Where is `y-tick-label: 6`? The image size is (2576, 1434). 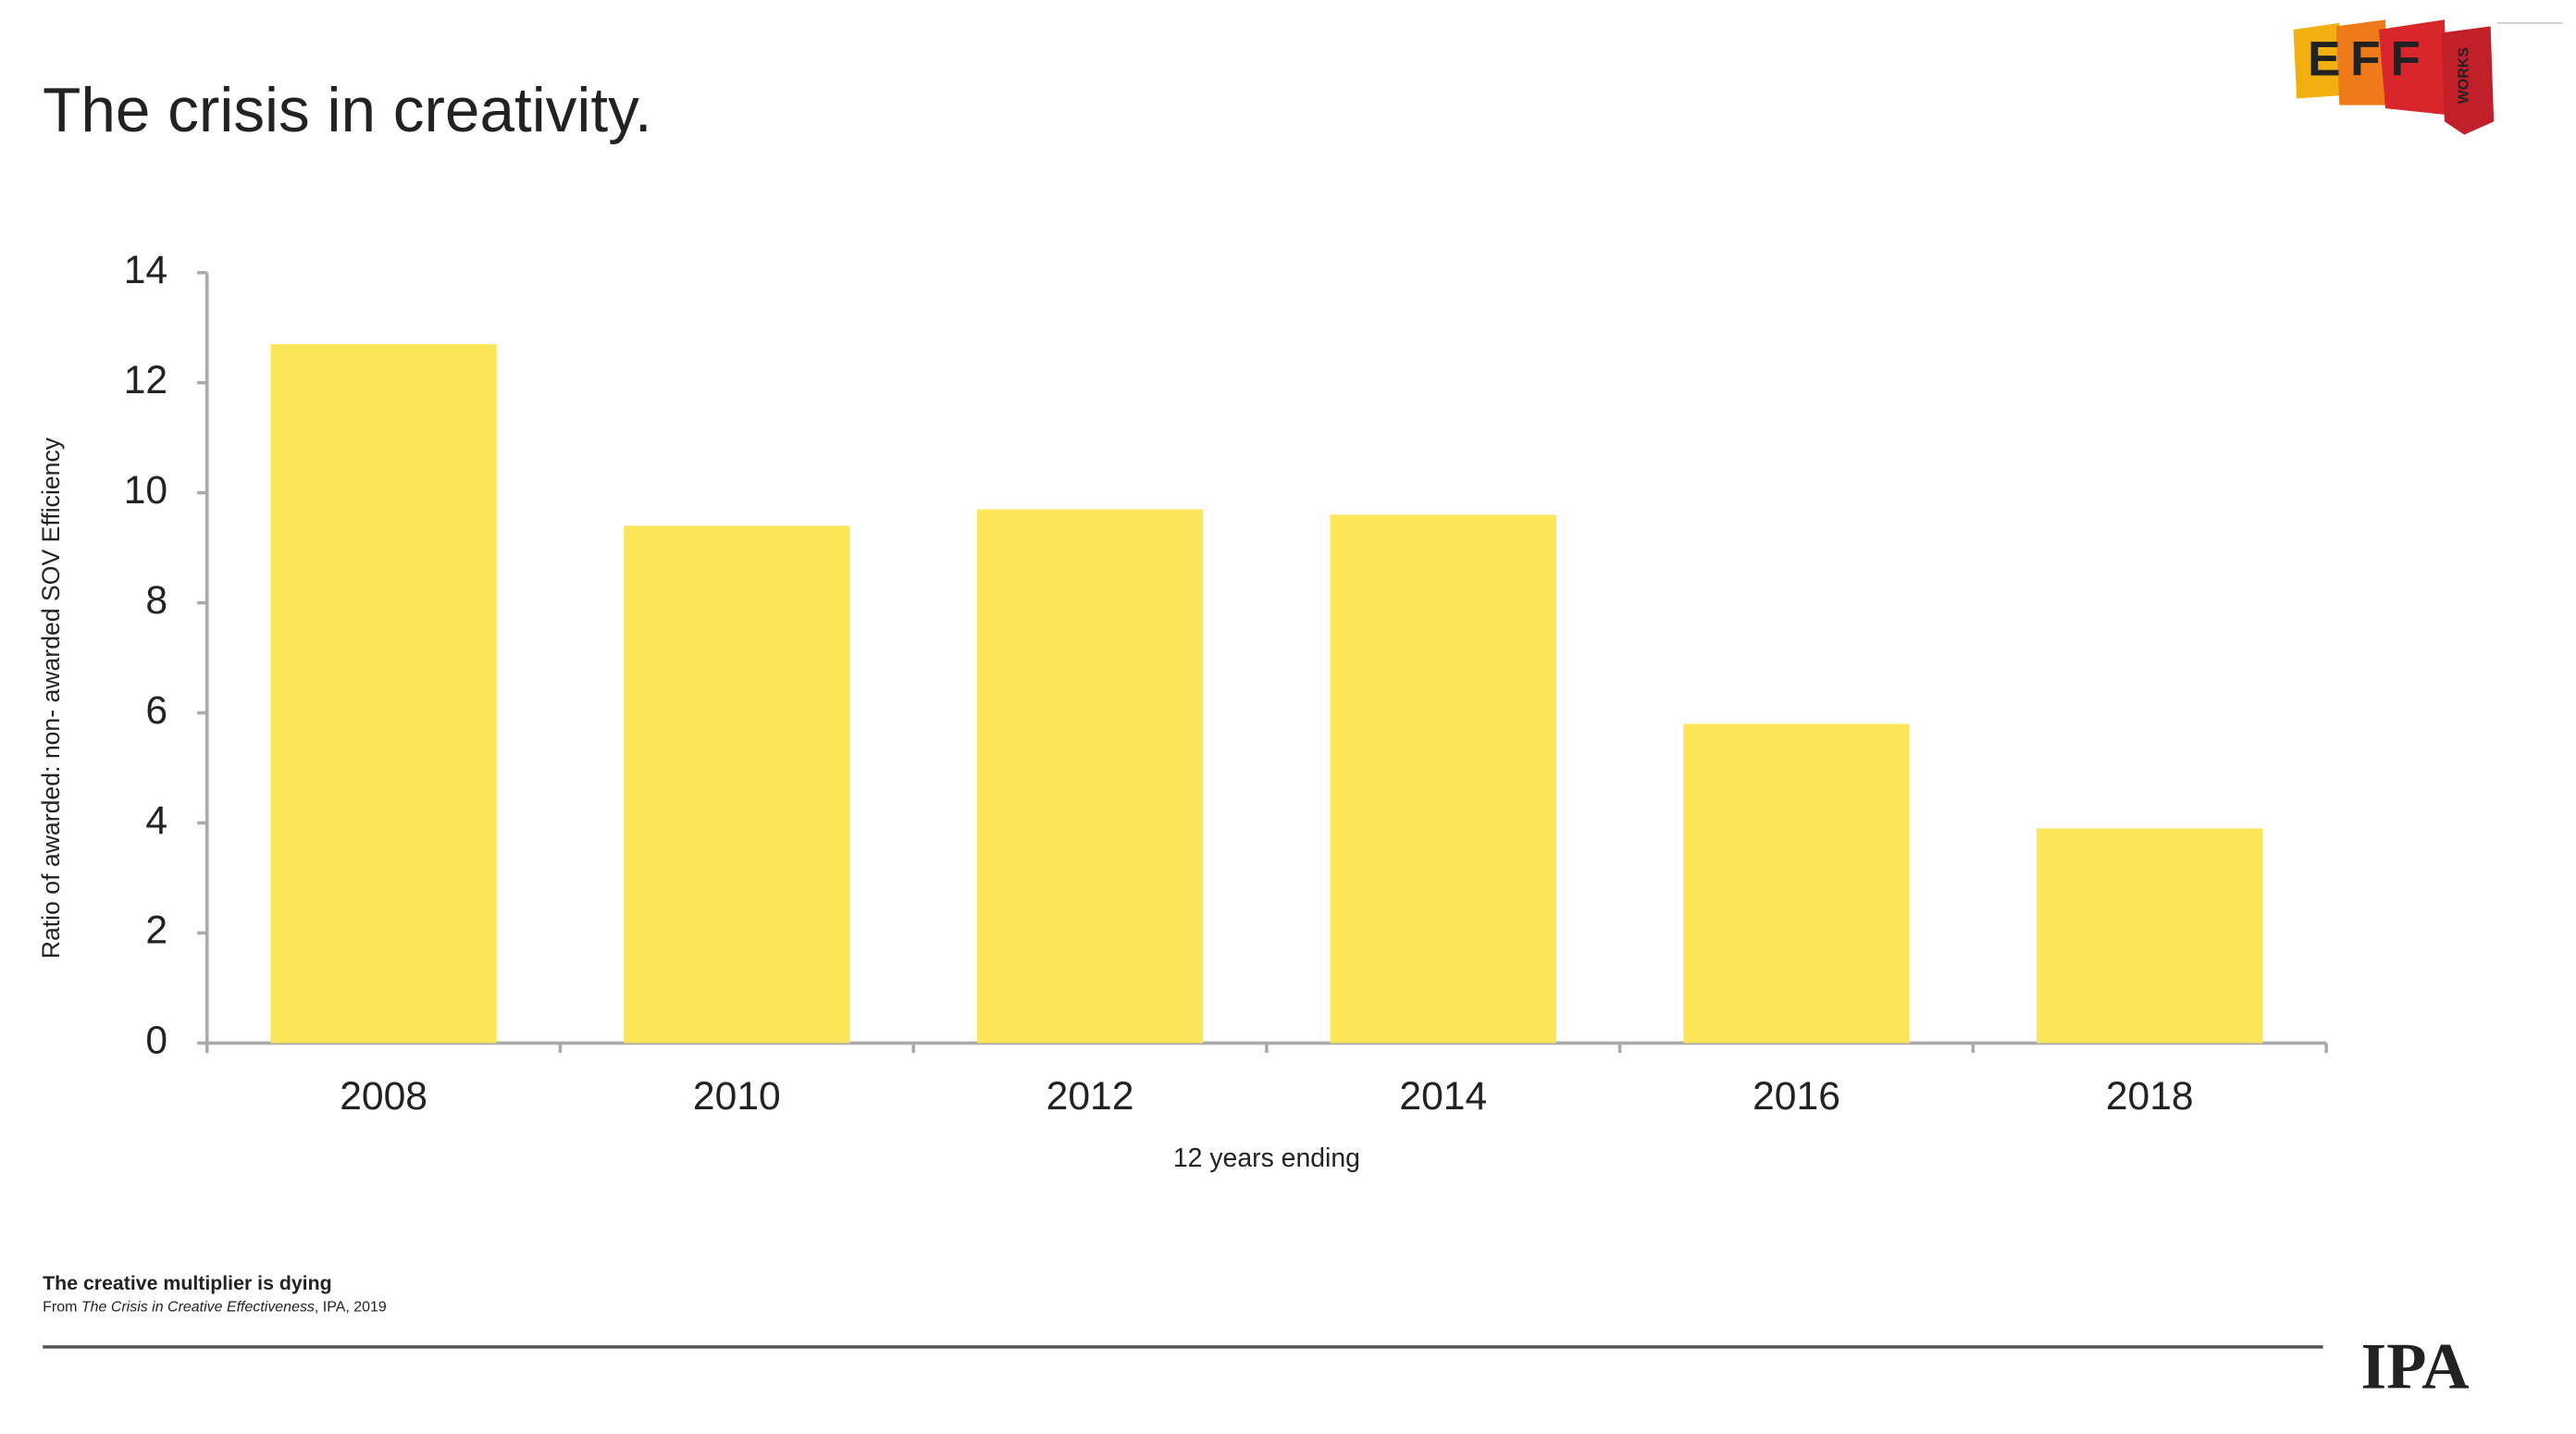
y-tick-label: 6 is located at coordinates (156, 711).